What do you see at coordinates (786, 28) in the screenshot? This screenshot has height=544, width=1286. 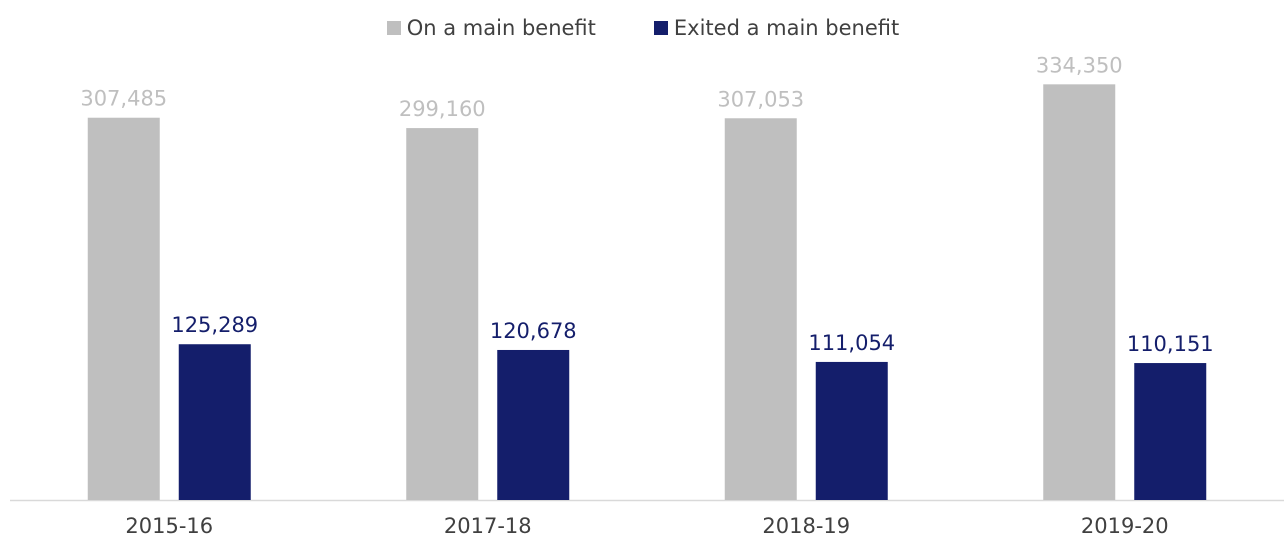 I see `legend-label-exited-main-benefit: Exited a main benefit` at bounding box center [786, 28].